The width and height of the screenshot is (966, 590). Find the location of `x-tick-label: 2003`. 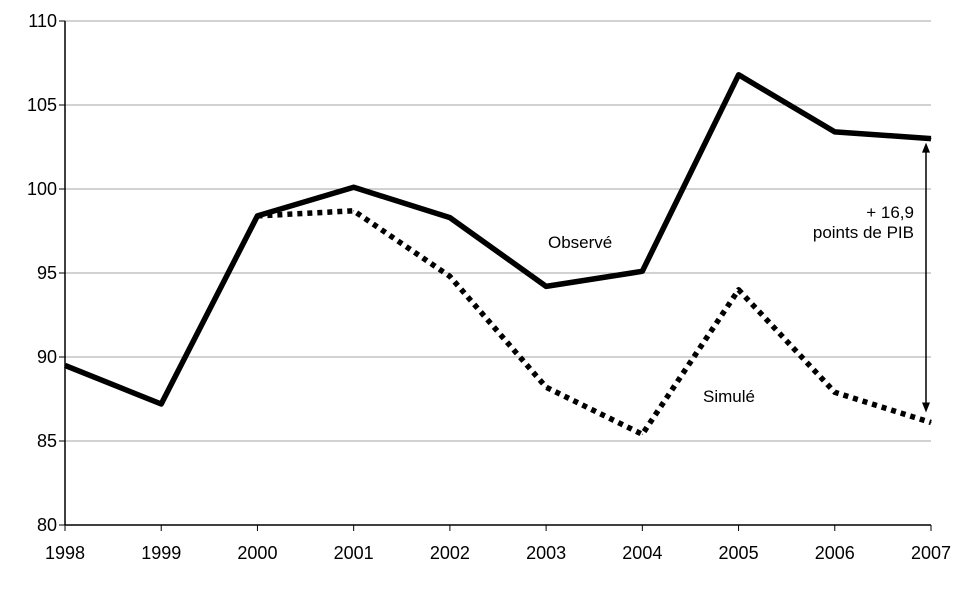

x-tick-label: 2003 is located at coordinates (546, 553).